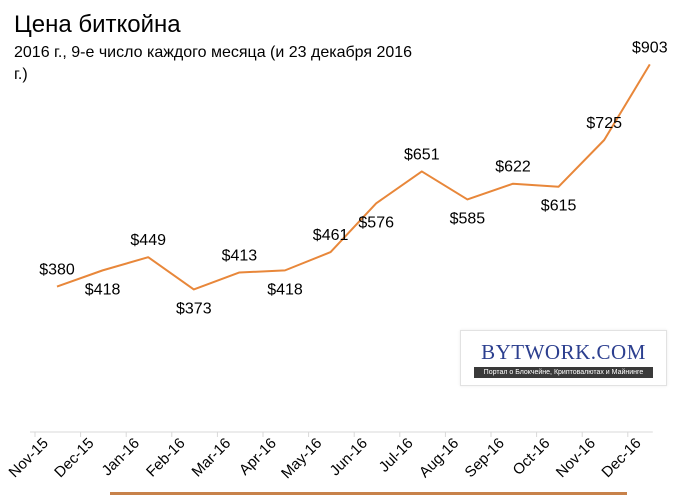 The height and width of the screenshot is (497, 700). Describe the element at coordinates (563, 352) in the screenshot. I see `watermark-brand: BYTWORK.COM` at that location.